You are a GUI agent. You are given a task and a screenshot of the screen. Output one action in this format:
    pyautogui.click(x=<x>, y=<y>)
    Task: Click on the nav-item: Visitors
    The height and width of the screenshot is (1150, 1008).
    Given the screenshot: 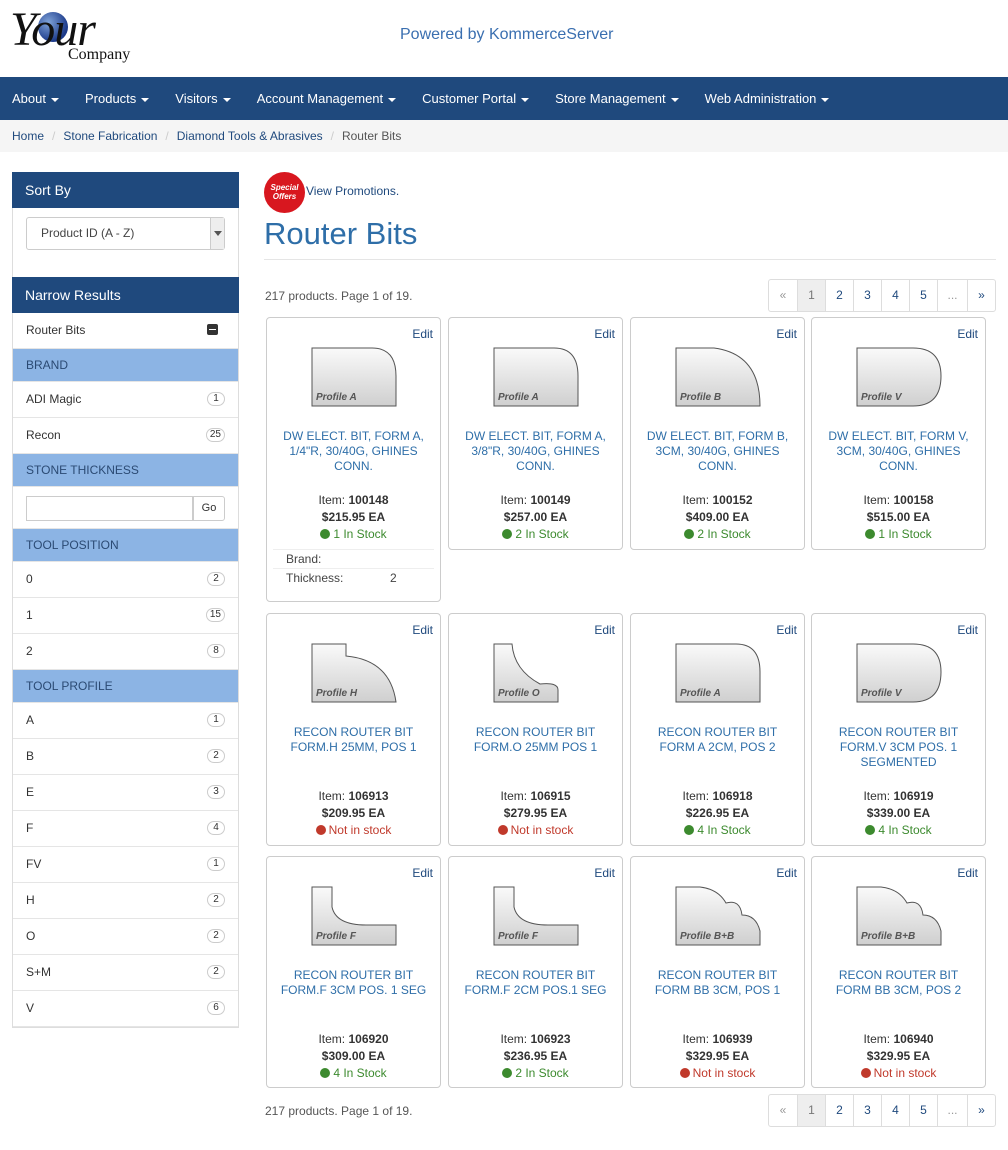 What is the action you would take?
    pyautogui.click(x=203, y=98)
    